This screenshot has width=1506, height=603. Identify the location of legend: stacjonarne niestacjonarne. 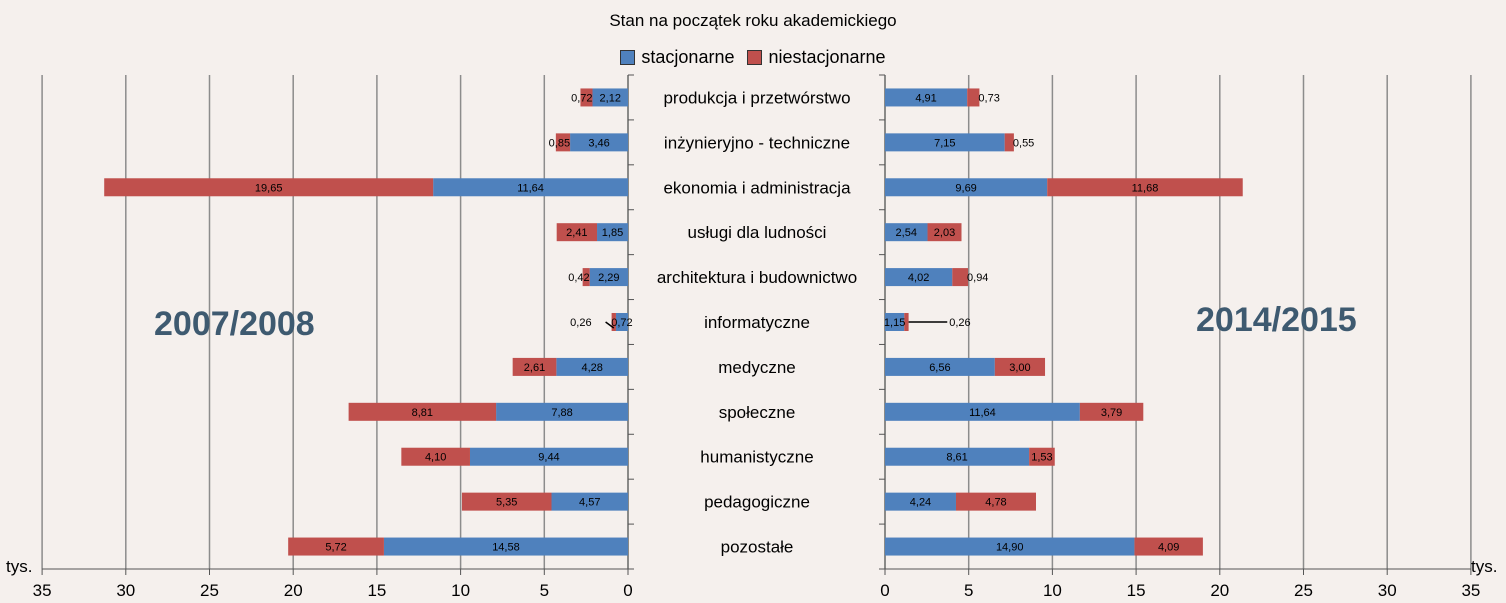
(753, 58).